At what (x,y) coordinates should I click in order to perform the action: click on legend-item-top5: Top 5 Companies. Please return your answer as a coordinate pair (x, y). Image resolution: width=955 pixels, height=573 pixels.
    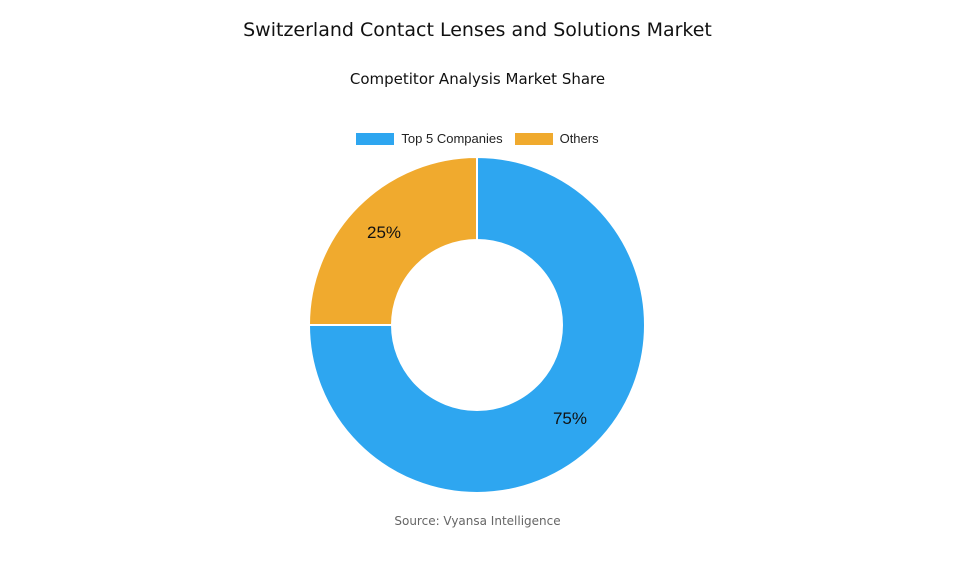
    Looking at the image, I should click on (429, 138).